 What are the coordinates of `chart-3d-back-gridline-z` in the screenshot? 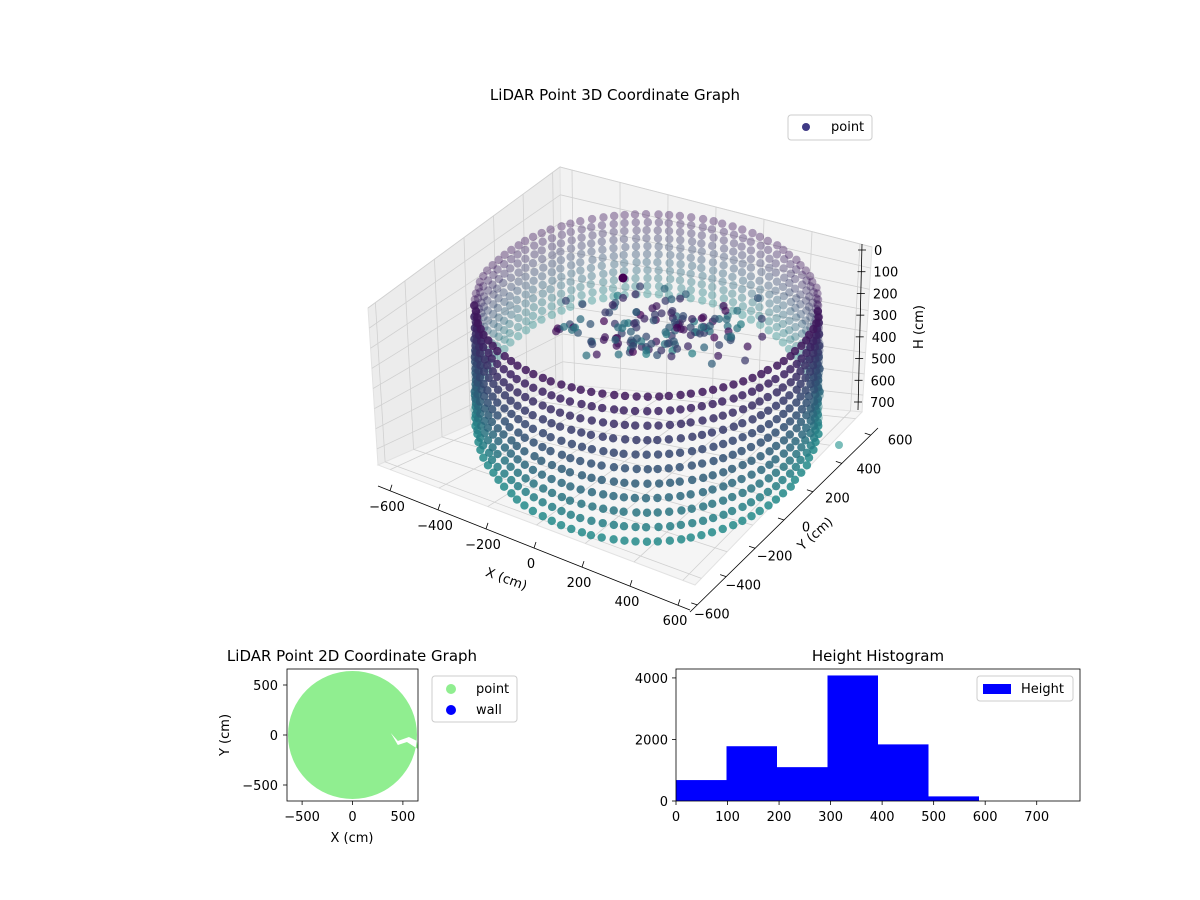 It's located at (715, 280).